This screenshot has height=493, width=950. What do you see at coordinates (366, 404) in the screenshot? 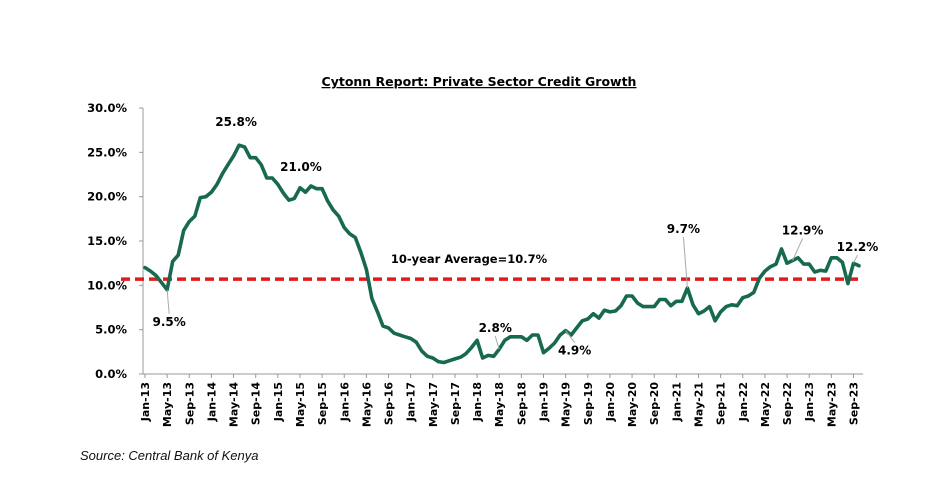
I see `x-tick-label: May-16` at bounding box center [366, 404].